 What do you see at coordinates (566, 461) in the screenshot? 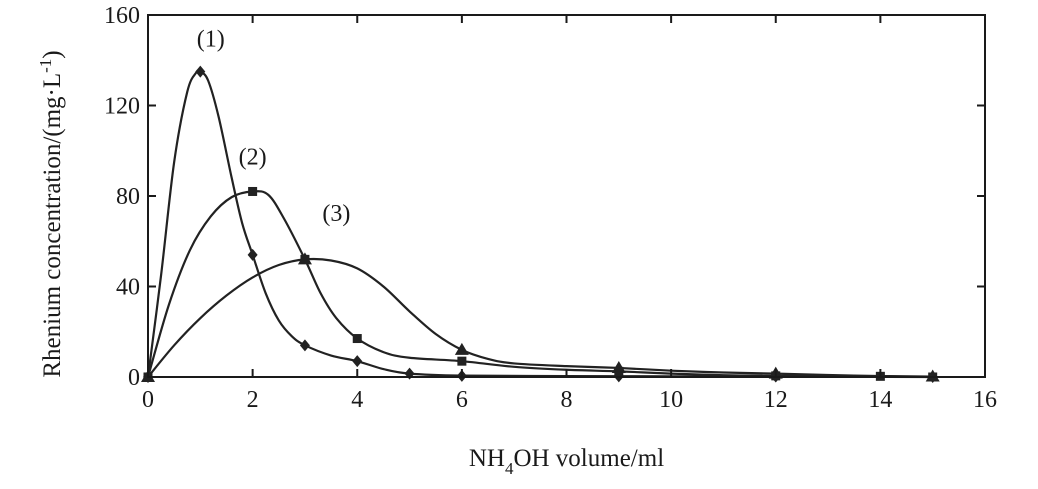
I see `x-axis-label: NH4OH volume/ml` at bounding box center [566, 461].